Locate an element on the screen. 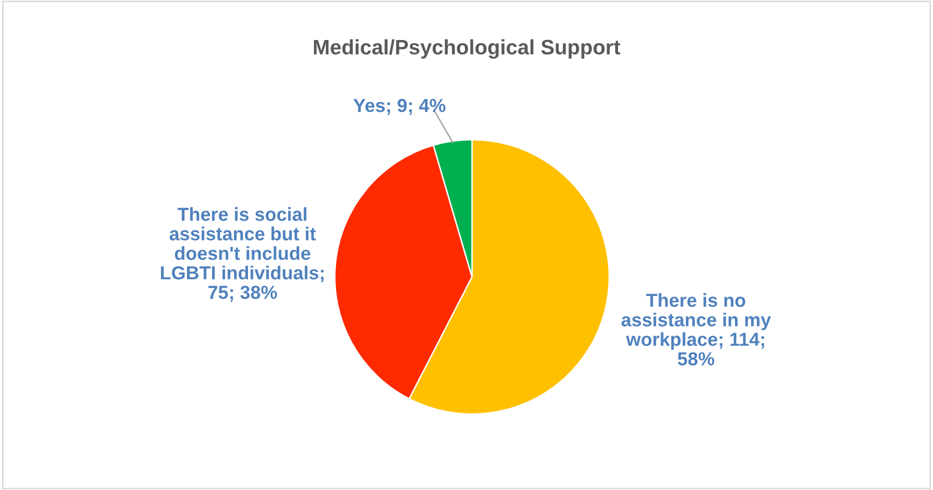  slice-label: There is social assistance but it doesn't include LGBTI individuals; 75; 38% is located at coordinates (242, 254).